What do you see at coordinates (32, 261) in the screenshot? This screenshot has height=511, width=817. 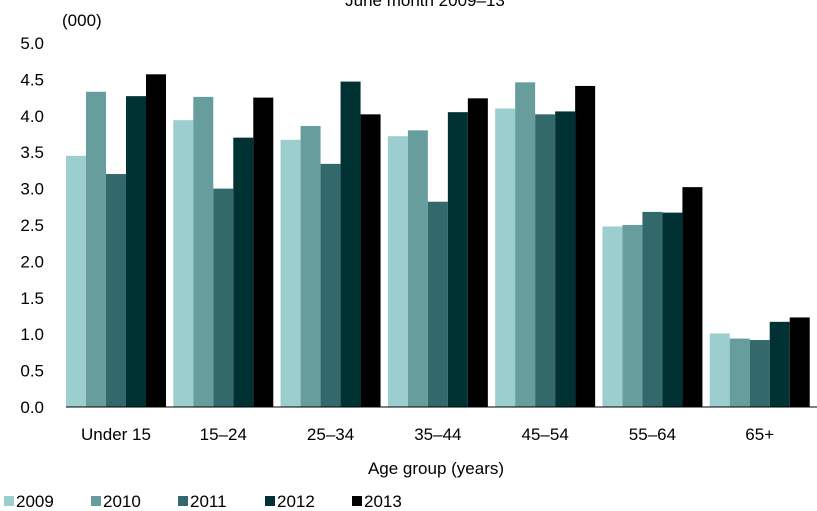 I see `y-tick-label: 2.0` at bounding box center [32, 261].